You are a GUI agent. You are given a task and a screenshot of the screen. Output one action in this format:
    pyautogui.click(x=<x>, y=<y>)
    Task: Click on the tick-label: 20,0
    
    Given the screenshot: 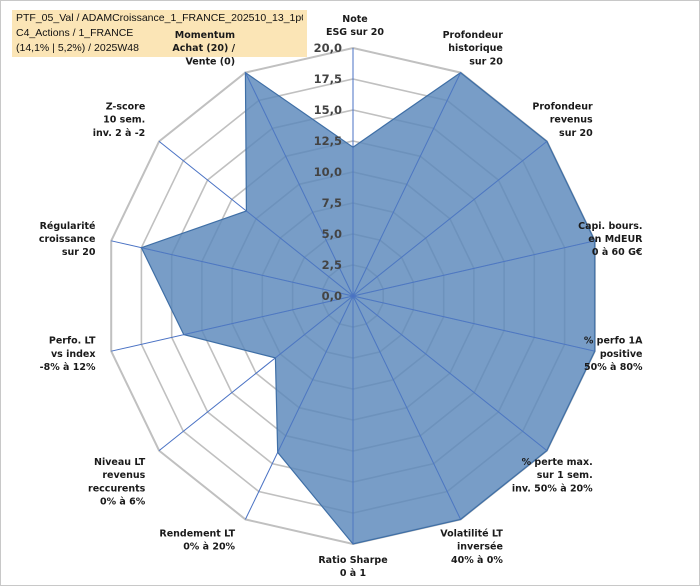 What is the action you would take?
    pyautogui.click(x=328, y=48)
    